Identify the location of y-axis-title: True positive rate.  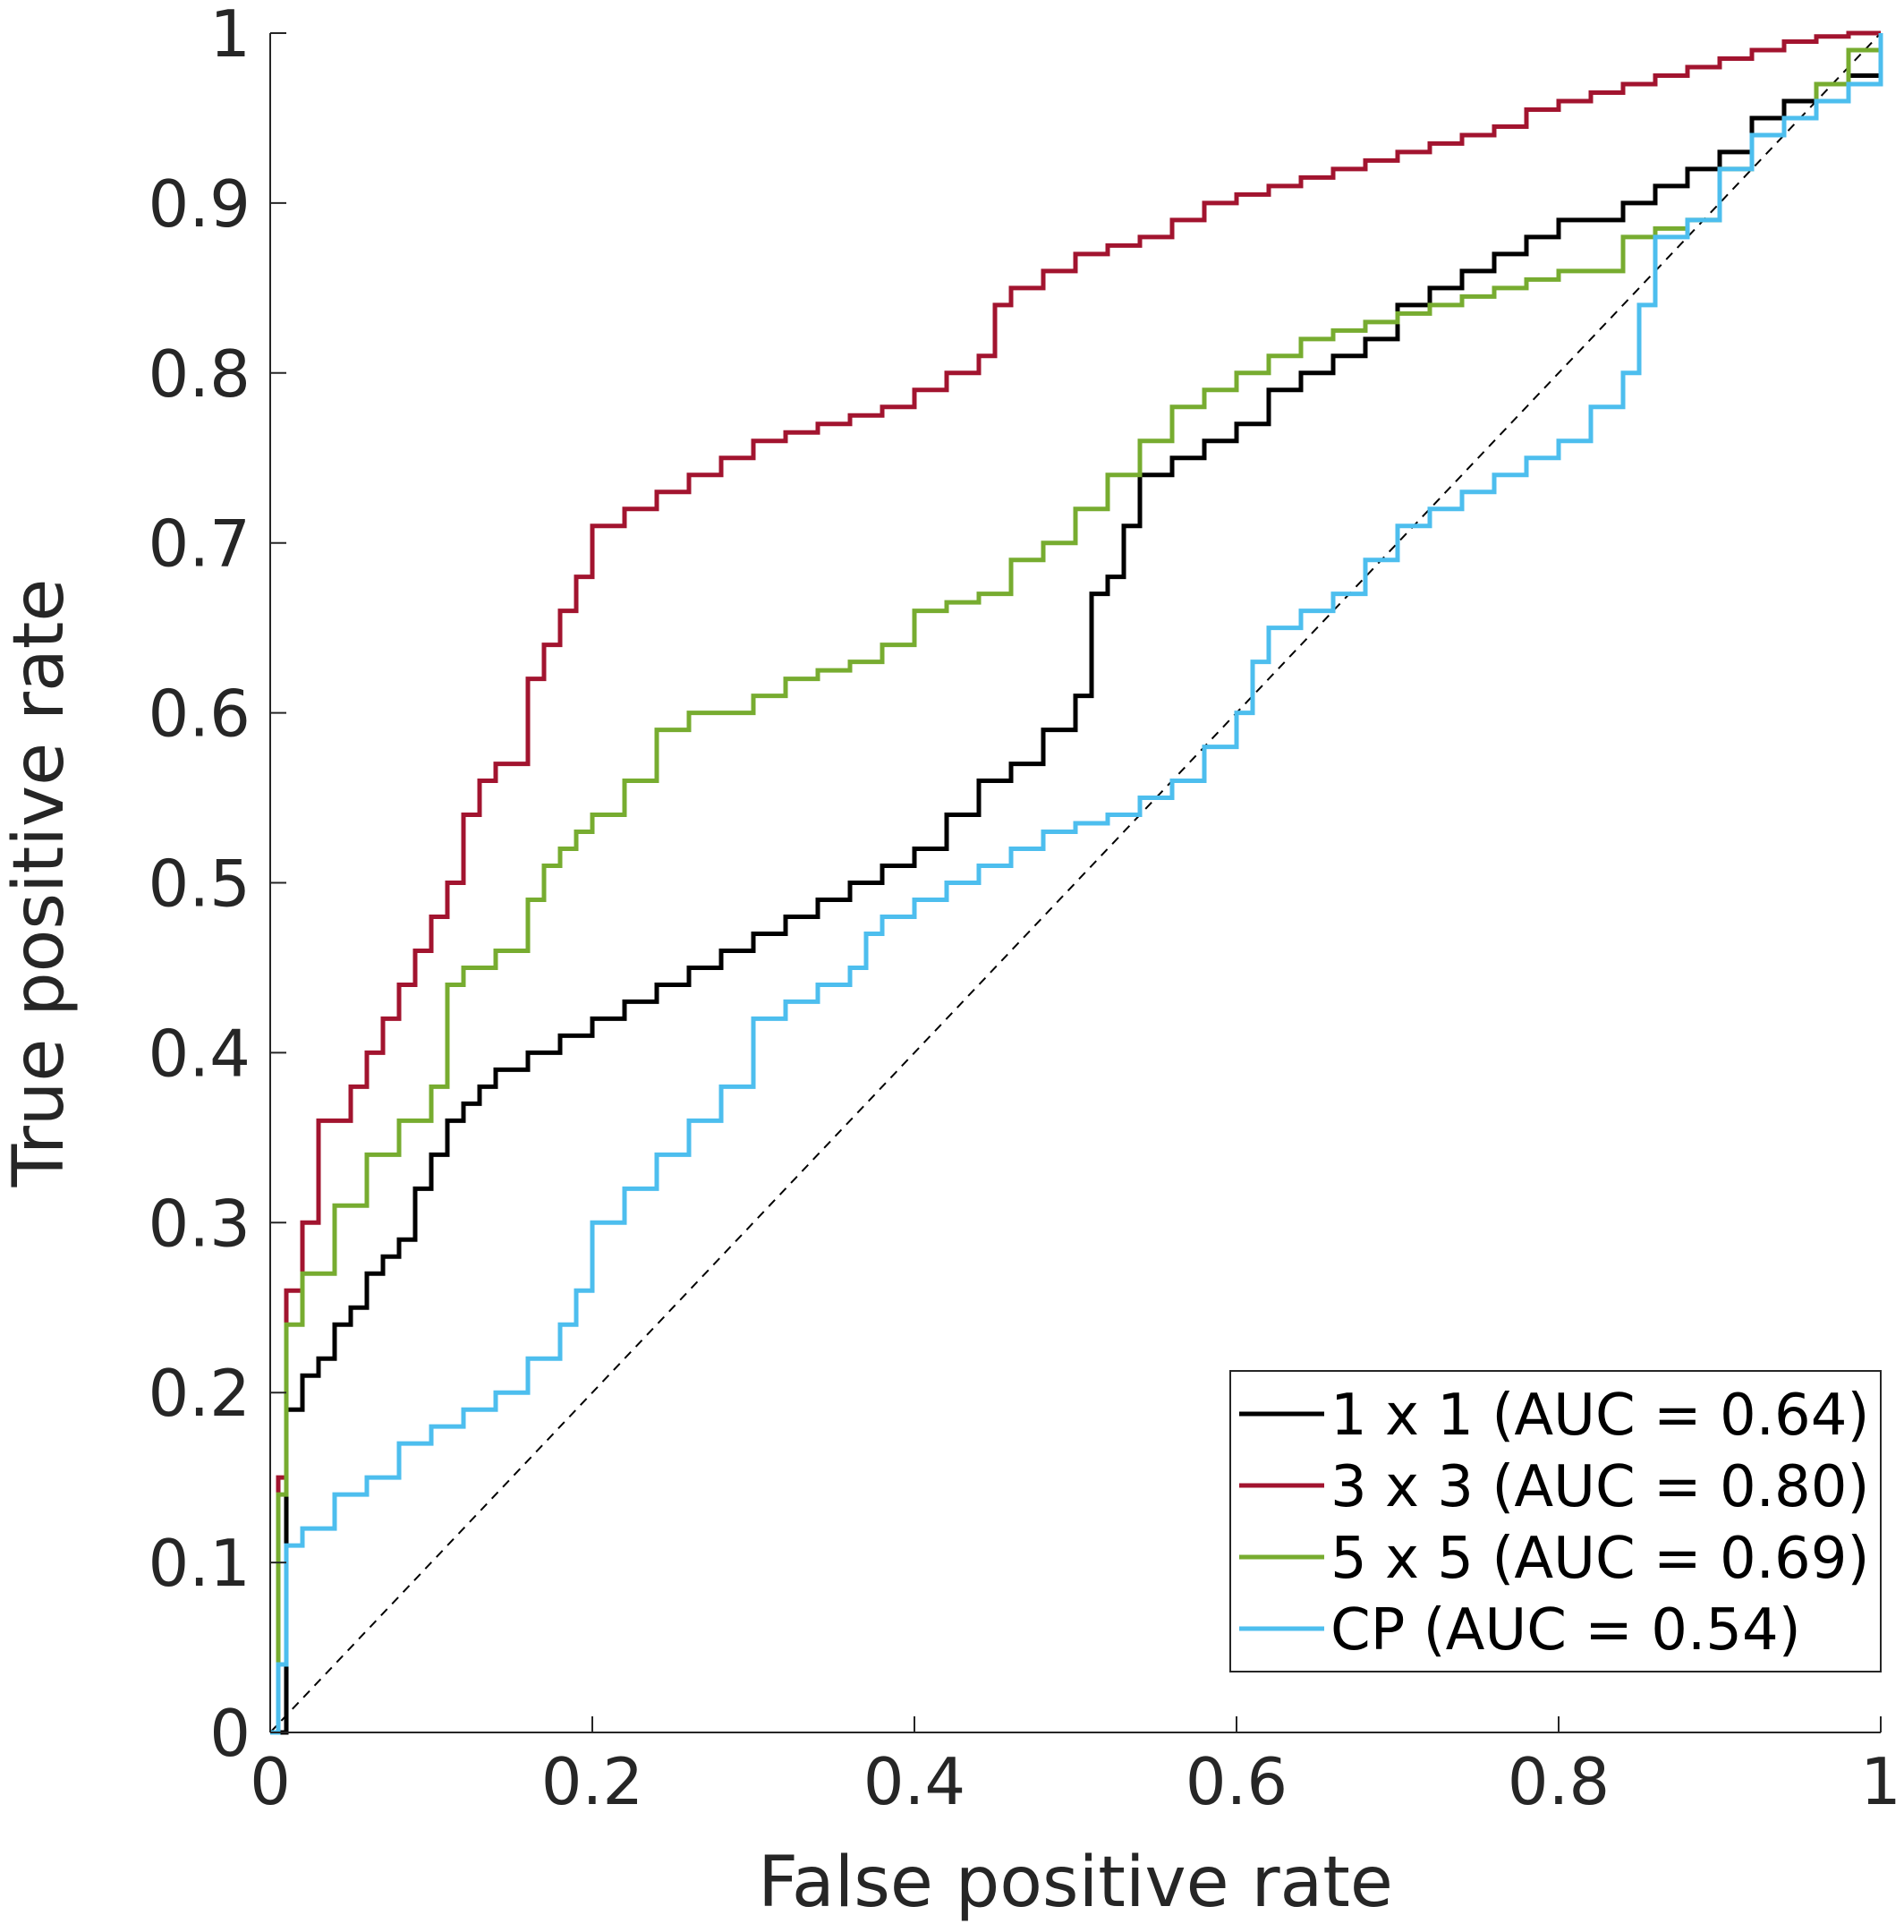
(40, 883).